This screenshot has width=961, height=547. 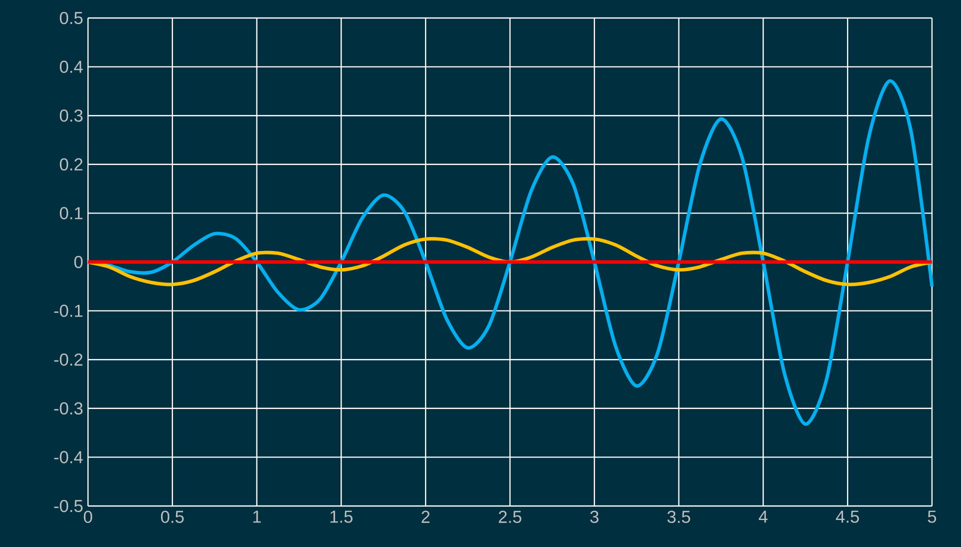 What do you see at coordinates (763, 516) in the screenshot?
I see `x-tick-label: 4` at bounding box center [763, 516].